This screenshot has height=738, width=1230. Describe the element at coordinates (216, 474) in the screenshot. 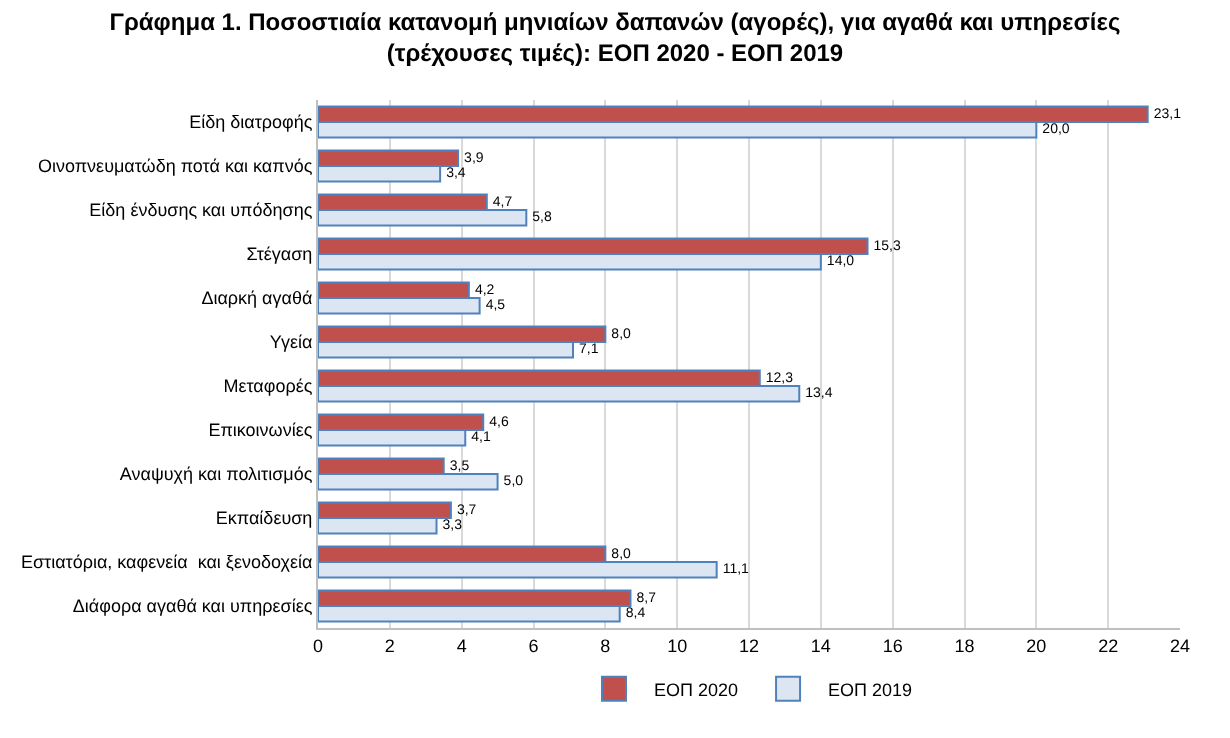

I see `y-tick-label: Αναψυχή και πολιτισμός` at that location.